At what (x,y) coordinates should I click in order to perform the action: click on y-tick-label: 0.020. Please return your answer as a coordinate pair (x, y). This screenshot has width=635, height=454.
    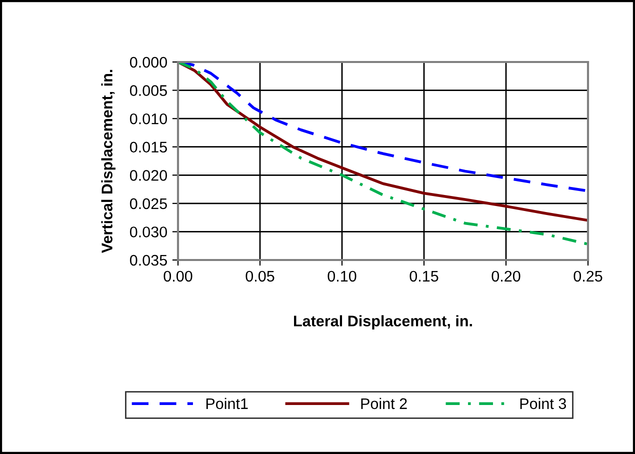
    Looking at the image, I should click on (148, 175).